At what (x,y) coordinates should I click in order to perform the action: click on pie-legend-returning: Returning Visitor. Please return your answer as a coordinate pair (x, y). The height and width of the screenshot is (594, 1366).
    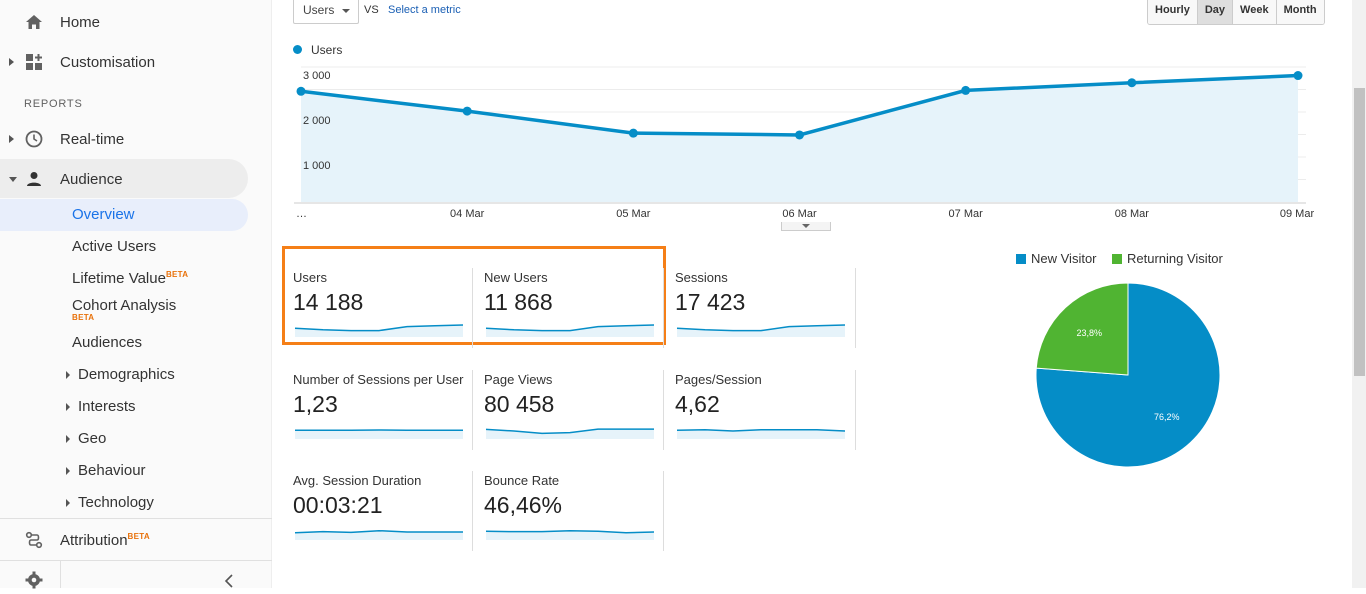
    Looking at the image, I should click on (1167, 258).